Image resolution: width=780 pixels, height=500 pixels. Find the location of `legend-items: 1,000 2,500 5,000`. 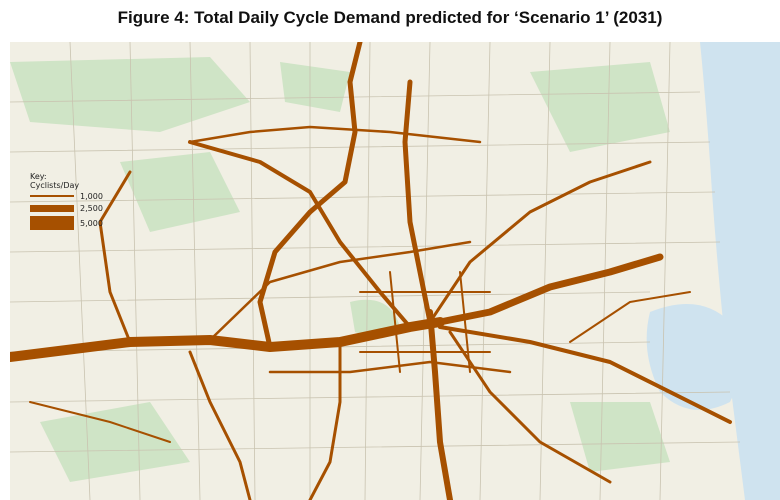

legend-items: 1,000 2,500 5,000 is located at coordinates (66, 211).